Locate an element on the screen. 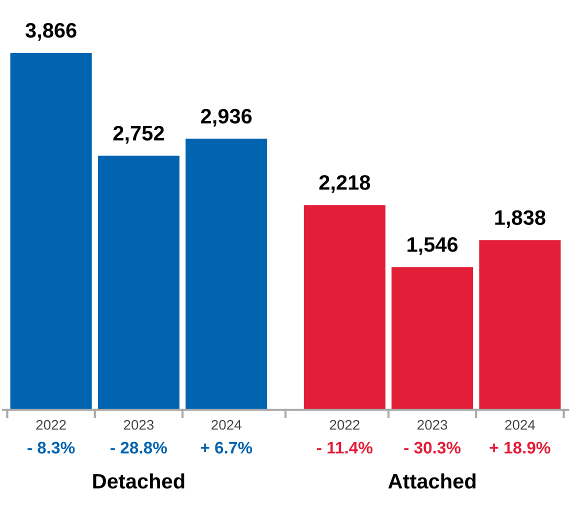 The image size is (571, 506). data-label: 2,218 is located at coordinates (344, 184).